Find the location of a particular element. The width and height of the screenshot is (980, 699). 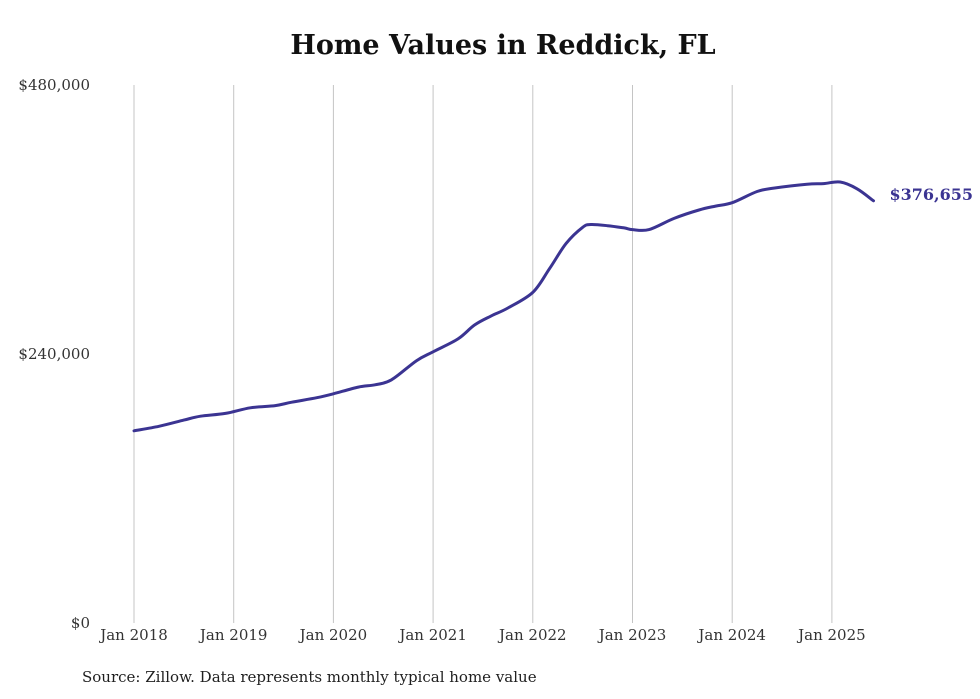

x-tick-label: Jan 2021 is located at coordinates (432, 635).